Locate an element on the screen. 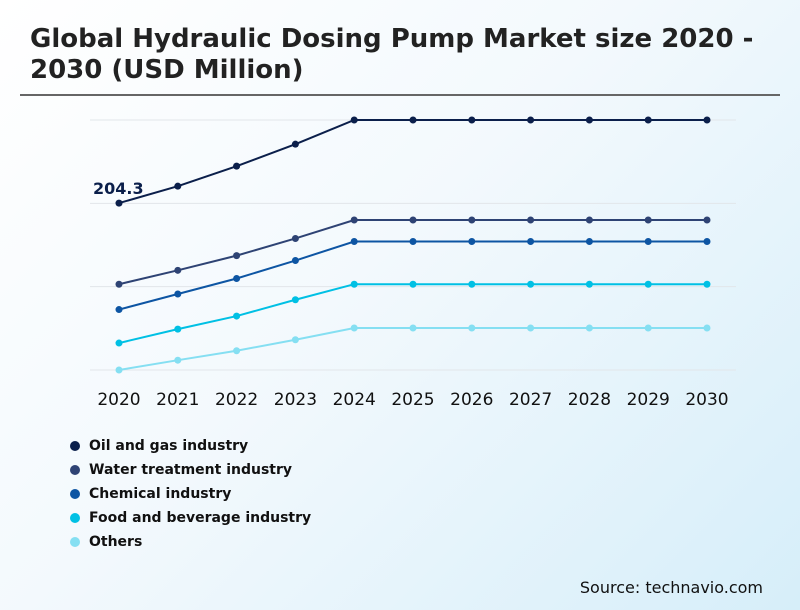  x-tick-label: 2025 is located at coordinates (412, 400).